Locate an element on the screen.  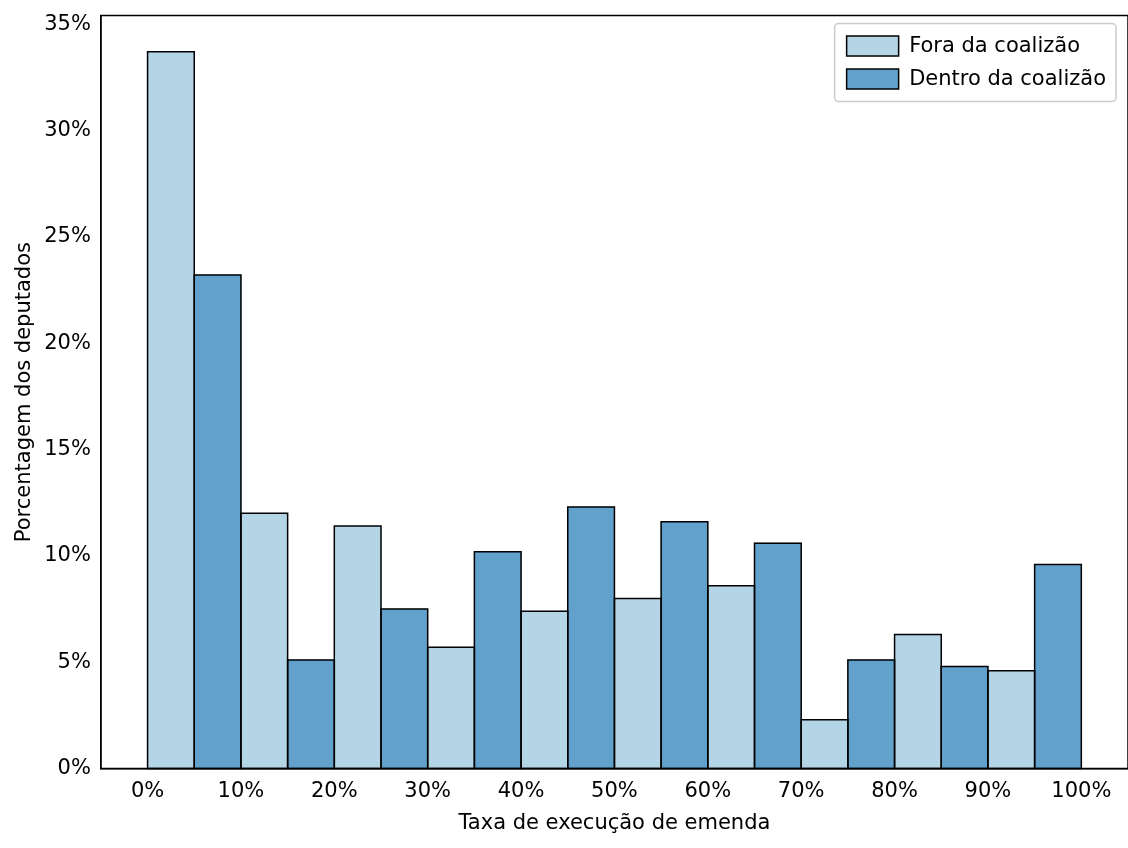
legend-label: Dentro da coalizão is located at coordinates (1007, 77).